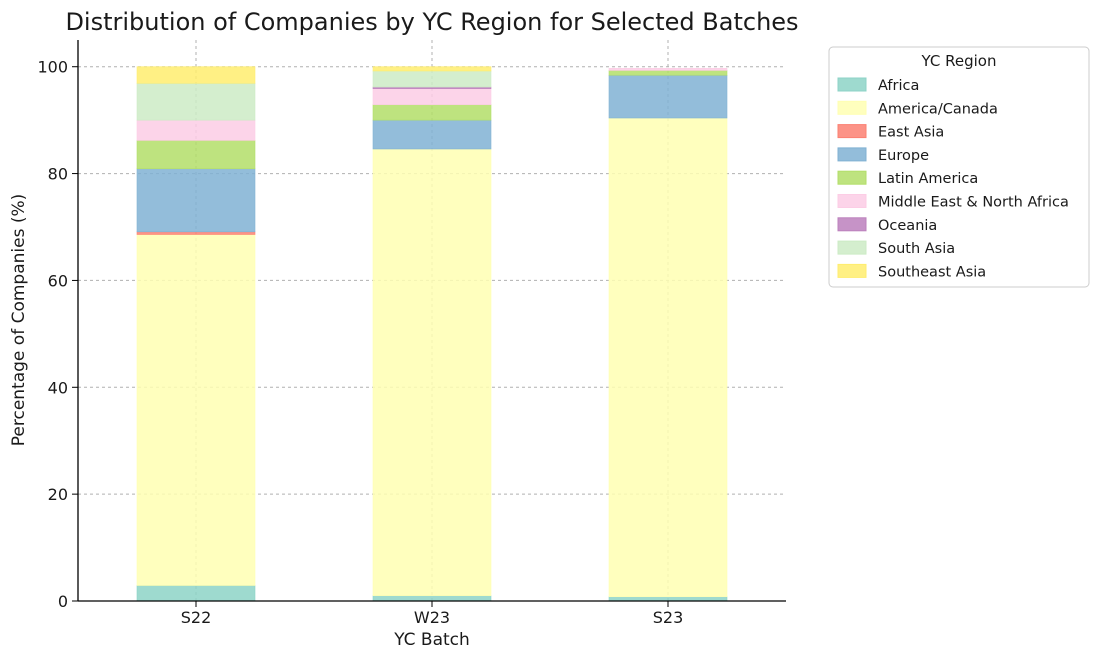 The width and height of the screenshot is (1100, 661). What do you see at coordinates (898, 86) in the screenshot?
I see `legend-label: Africa` at bounding box center [898, 86].